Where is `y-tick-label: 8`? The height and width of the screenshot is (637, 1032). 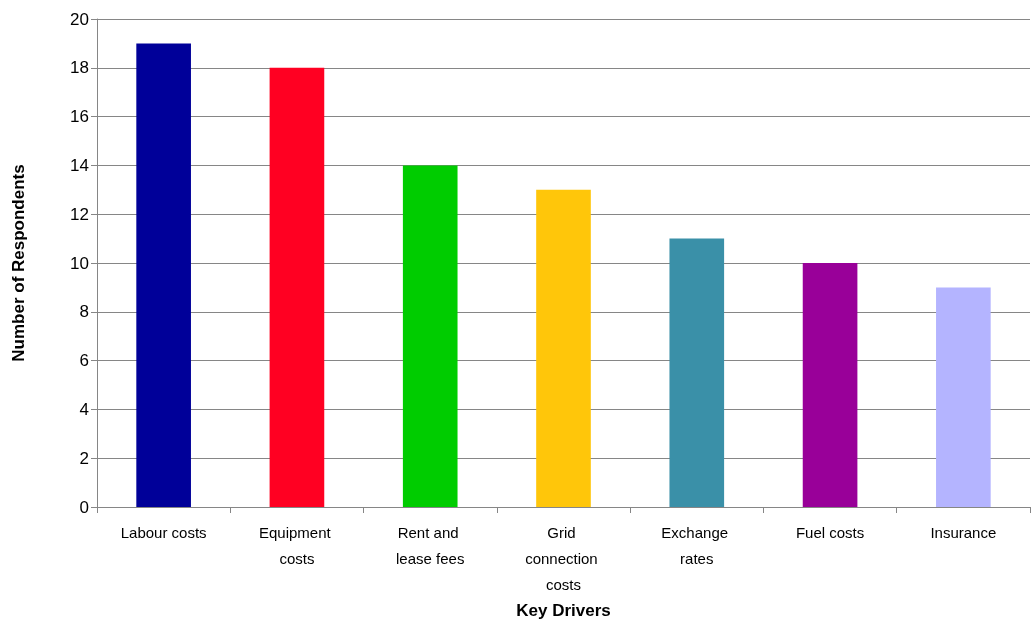
y-tick-label: 8 is located at coordinates (84, 312).